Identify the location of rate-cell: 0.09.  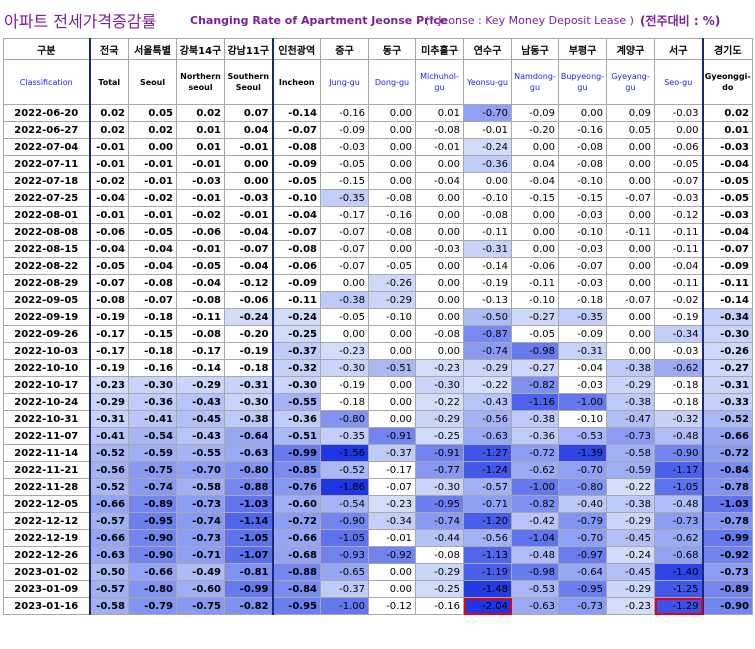
(630, 113).